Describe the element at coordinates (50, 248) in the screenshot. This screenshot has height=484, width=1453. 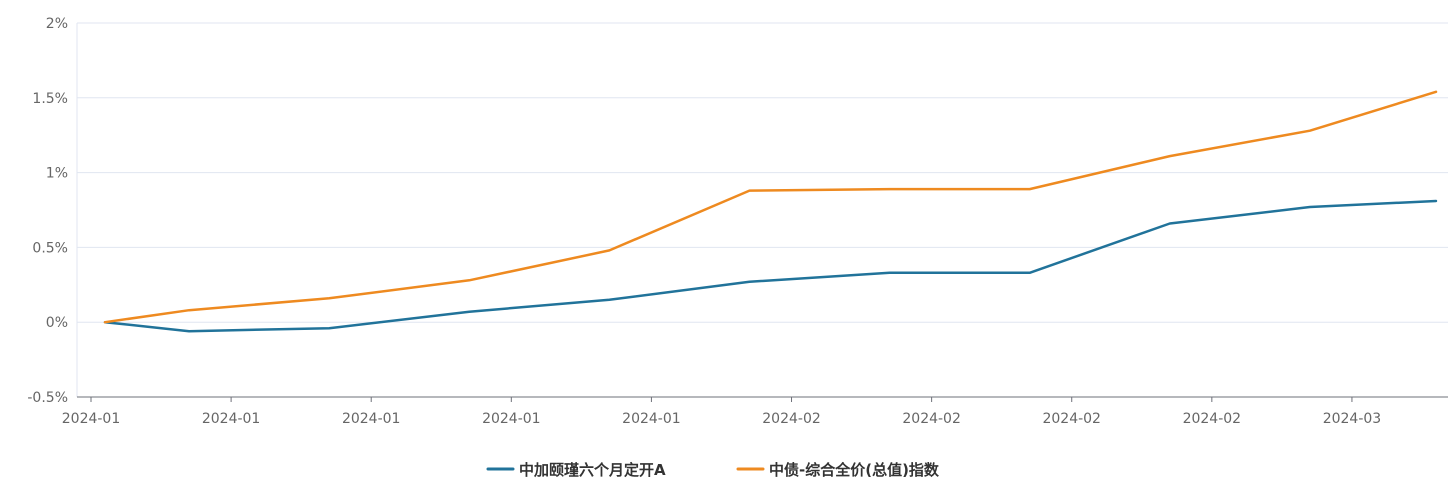
I see `y-tick-label: 0.5%` at that location.